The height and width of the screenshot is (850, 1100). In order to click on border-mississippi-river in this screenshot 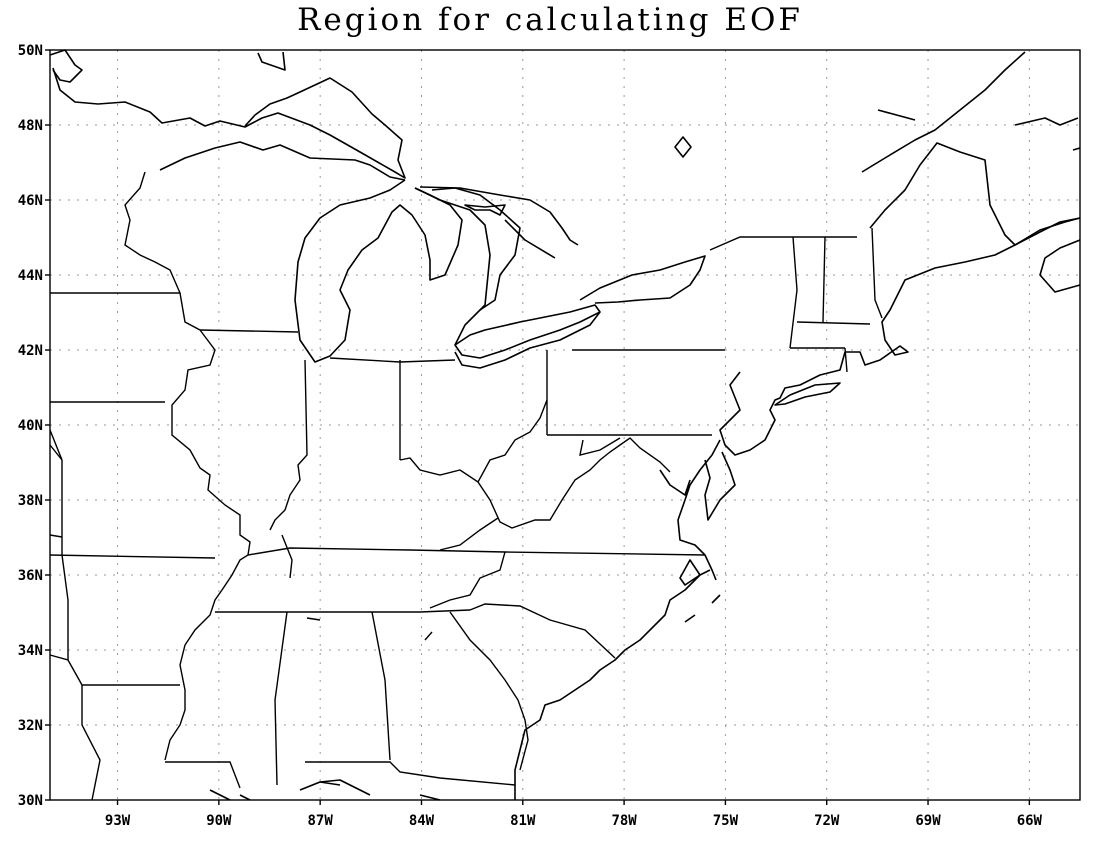, I will do `click(207, 545)`.